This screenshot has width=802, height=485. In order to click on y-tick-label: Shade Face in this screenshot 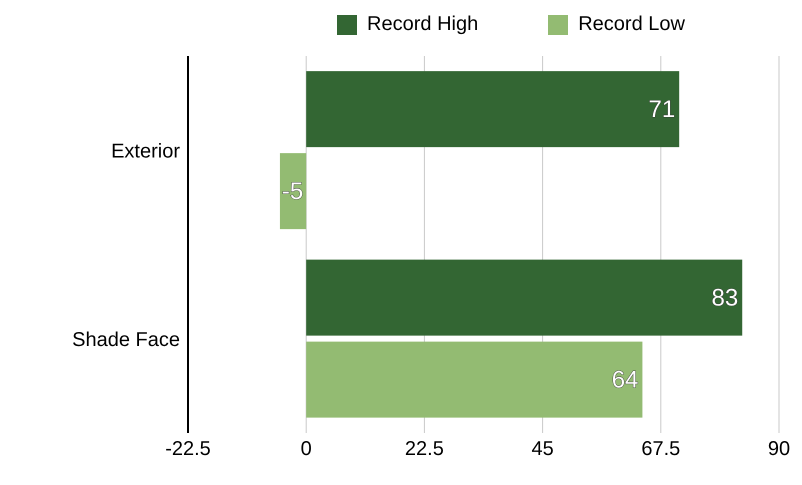, I will do `click(126, 339)`.